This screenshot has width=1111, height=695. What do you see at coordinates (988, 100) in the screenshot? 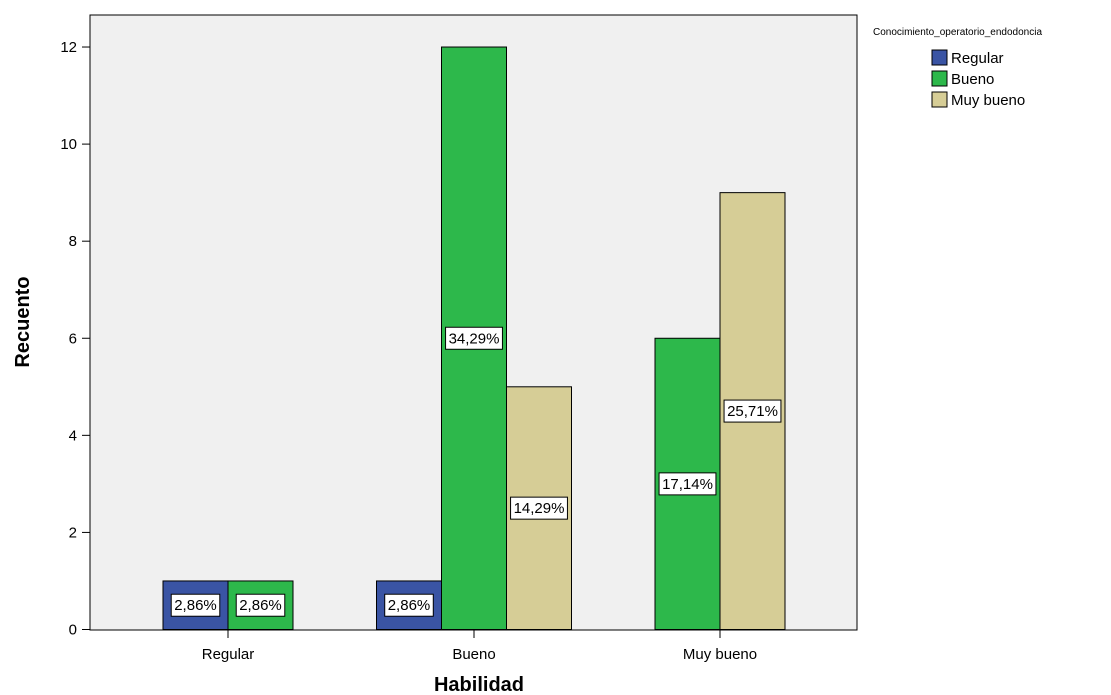
I see `legend-label: Muy bueno` at bounding box center [988, 100].